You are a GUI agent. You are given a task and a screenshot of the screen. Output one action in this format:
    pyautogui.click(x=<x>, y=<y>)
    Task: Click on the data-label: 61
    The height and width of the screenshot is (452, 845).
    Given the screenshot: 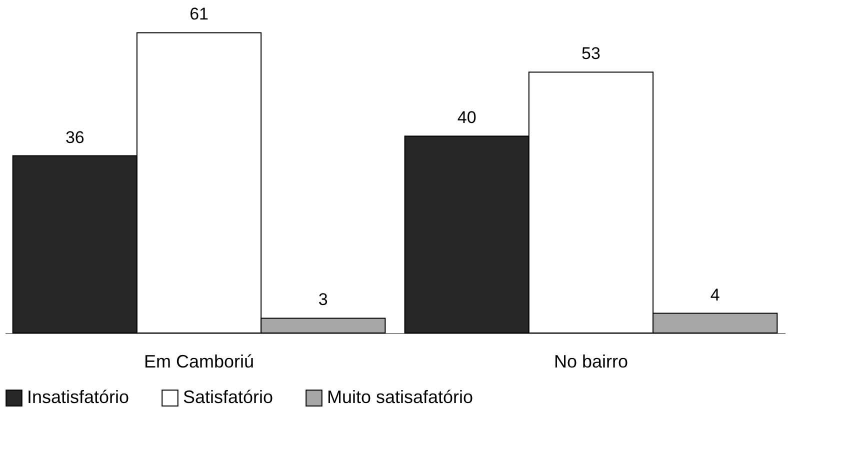 What is the action you would take?
    pyautogui.click(x=199, y=14)
    